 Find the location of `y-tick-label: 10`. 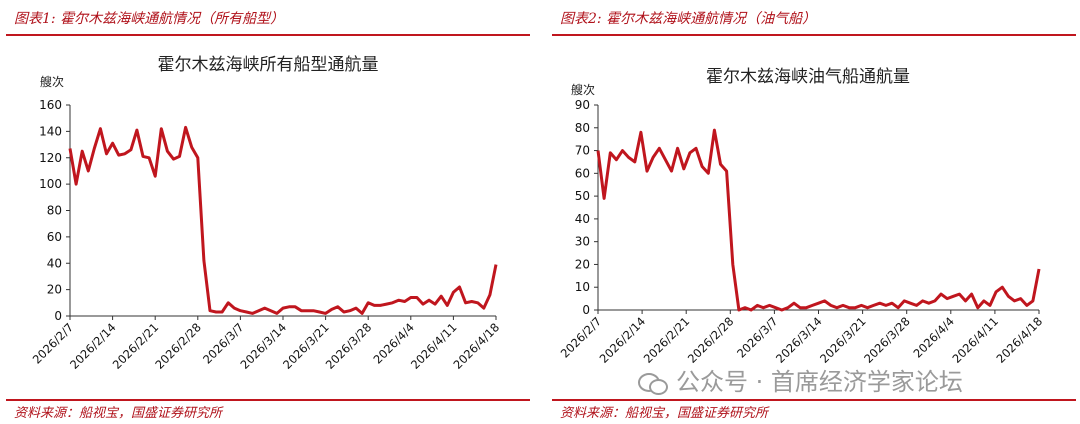

y-tick-label: 10 is located at coordinates (582, 287).